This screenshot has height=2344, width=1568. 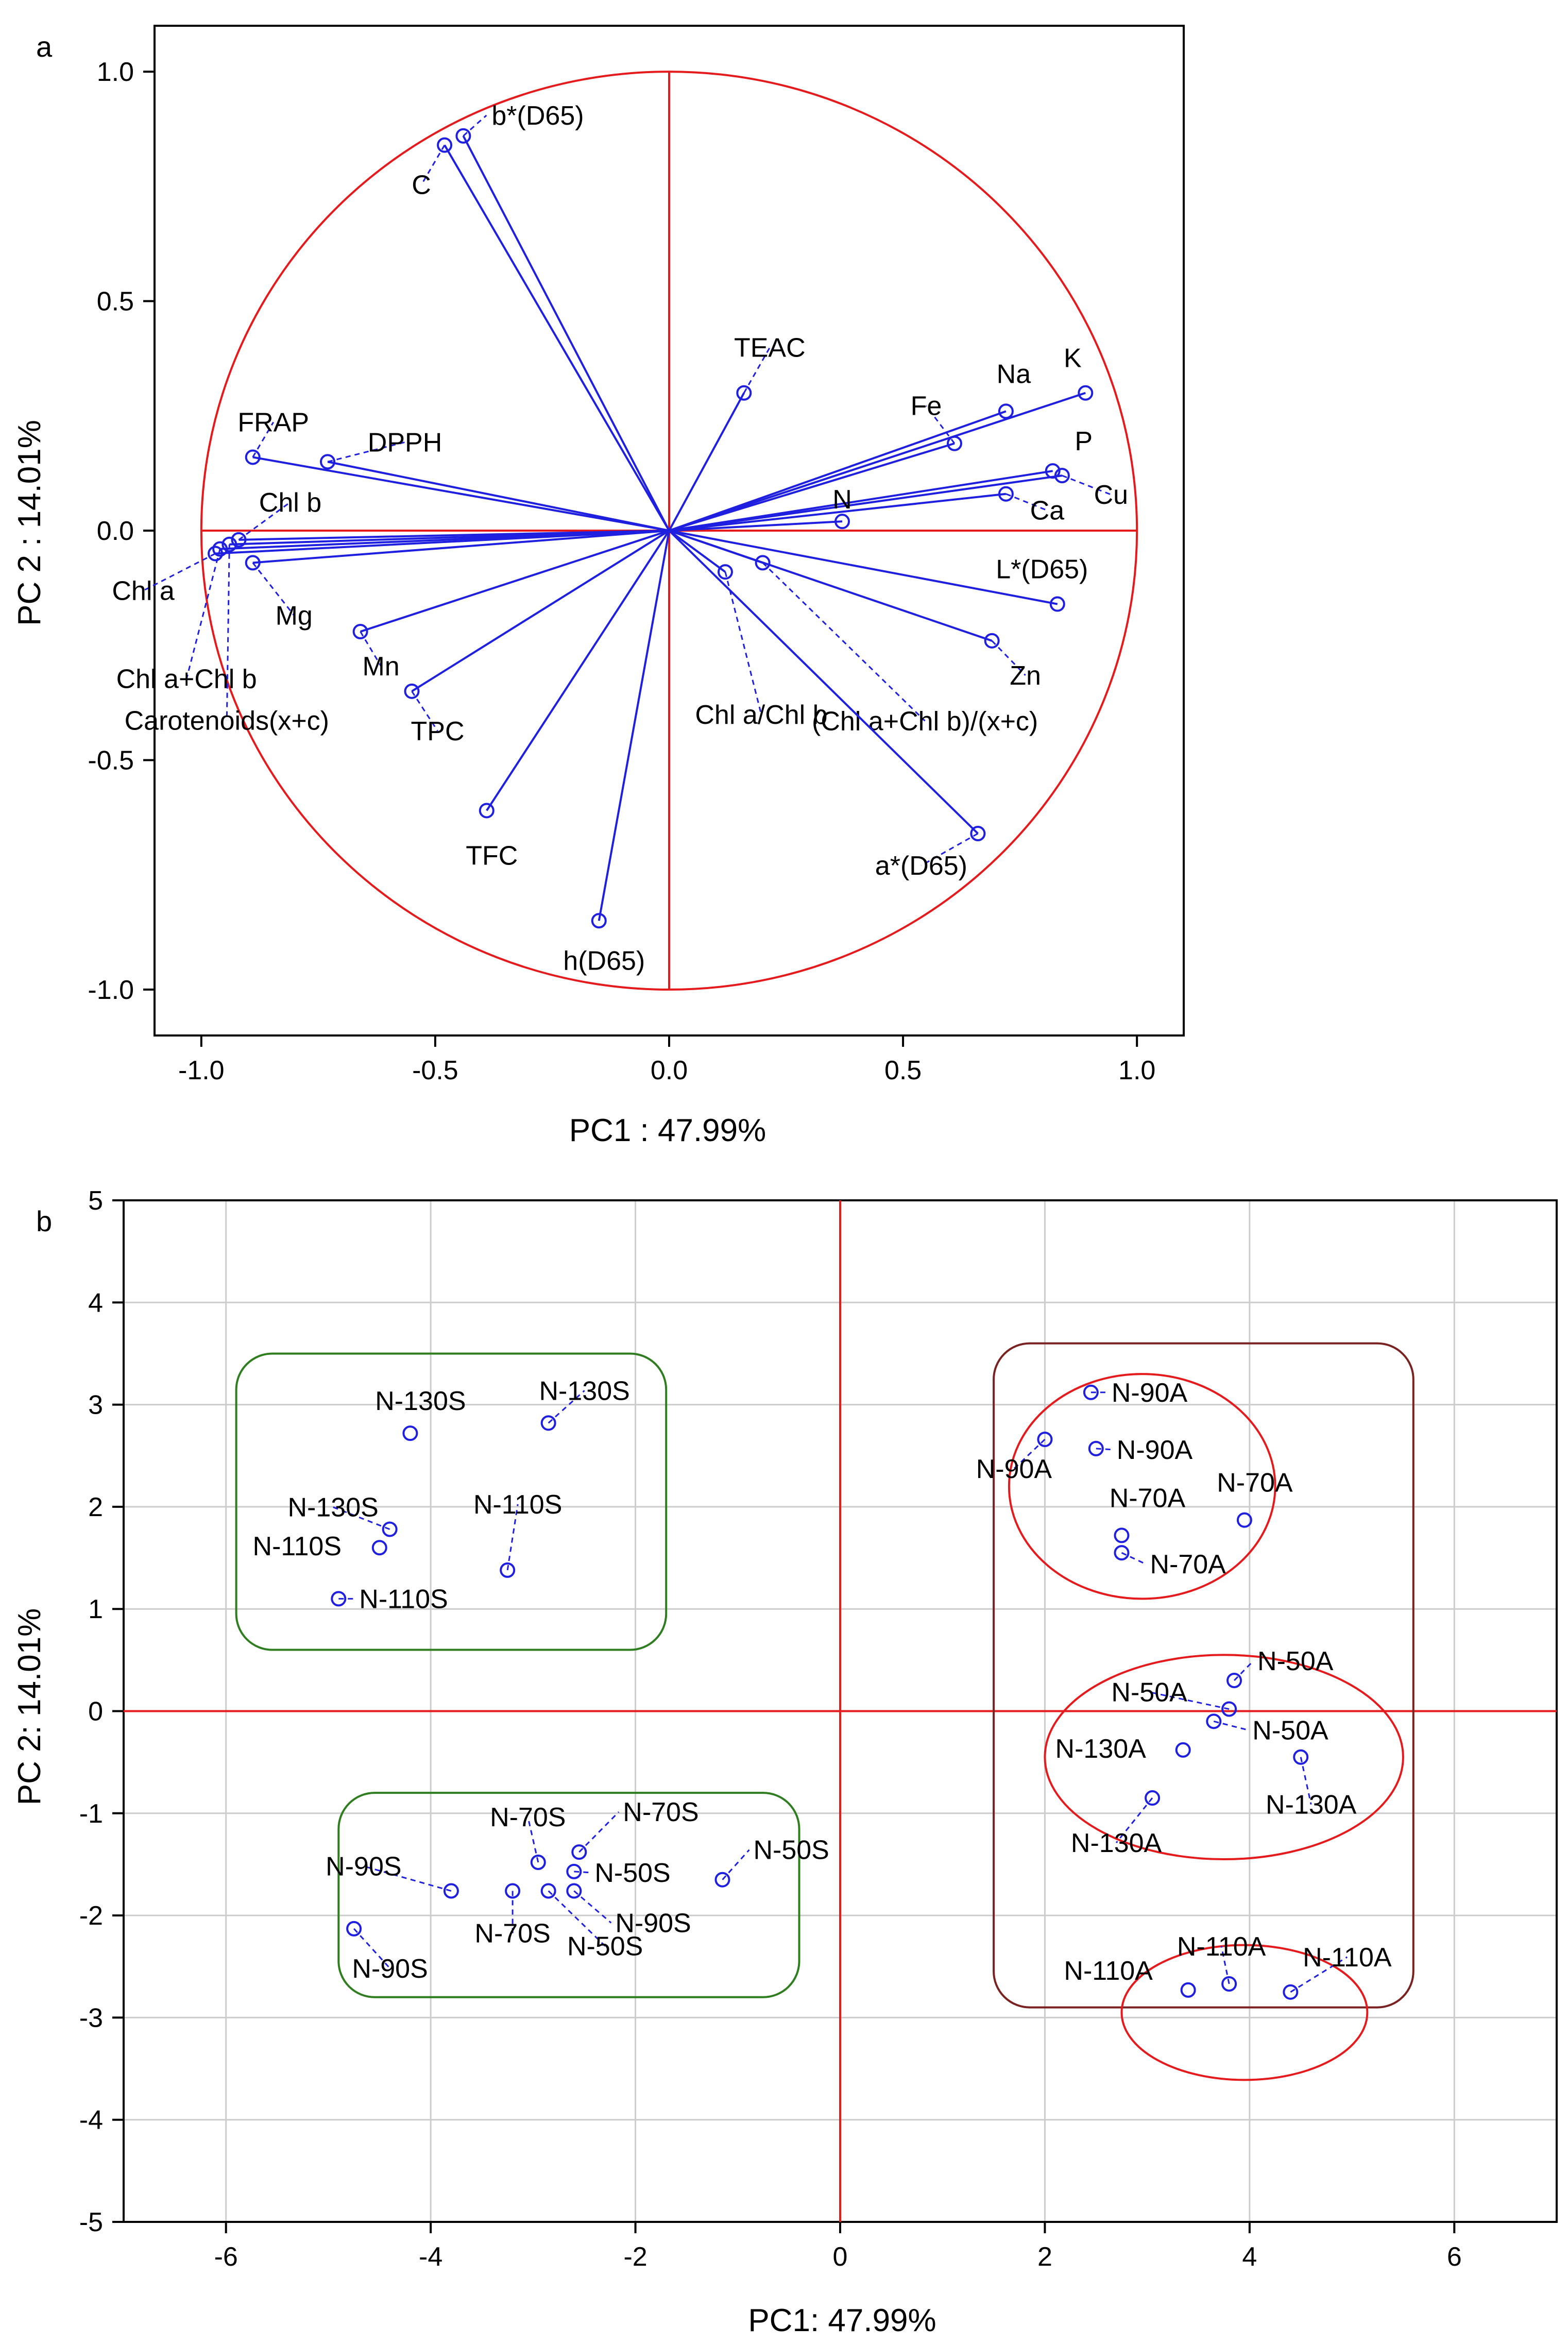 I want to click on score-point-n-70a, so click(x=1122, y=1553).